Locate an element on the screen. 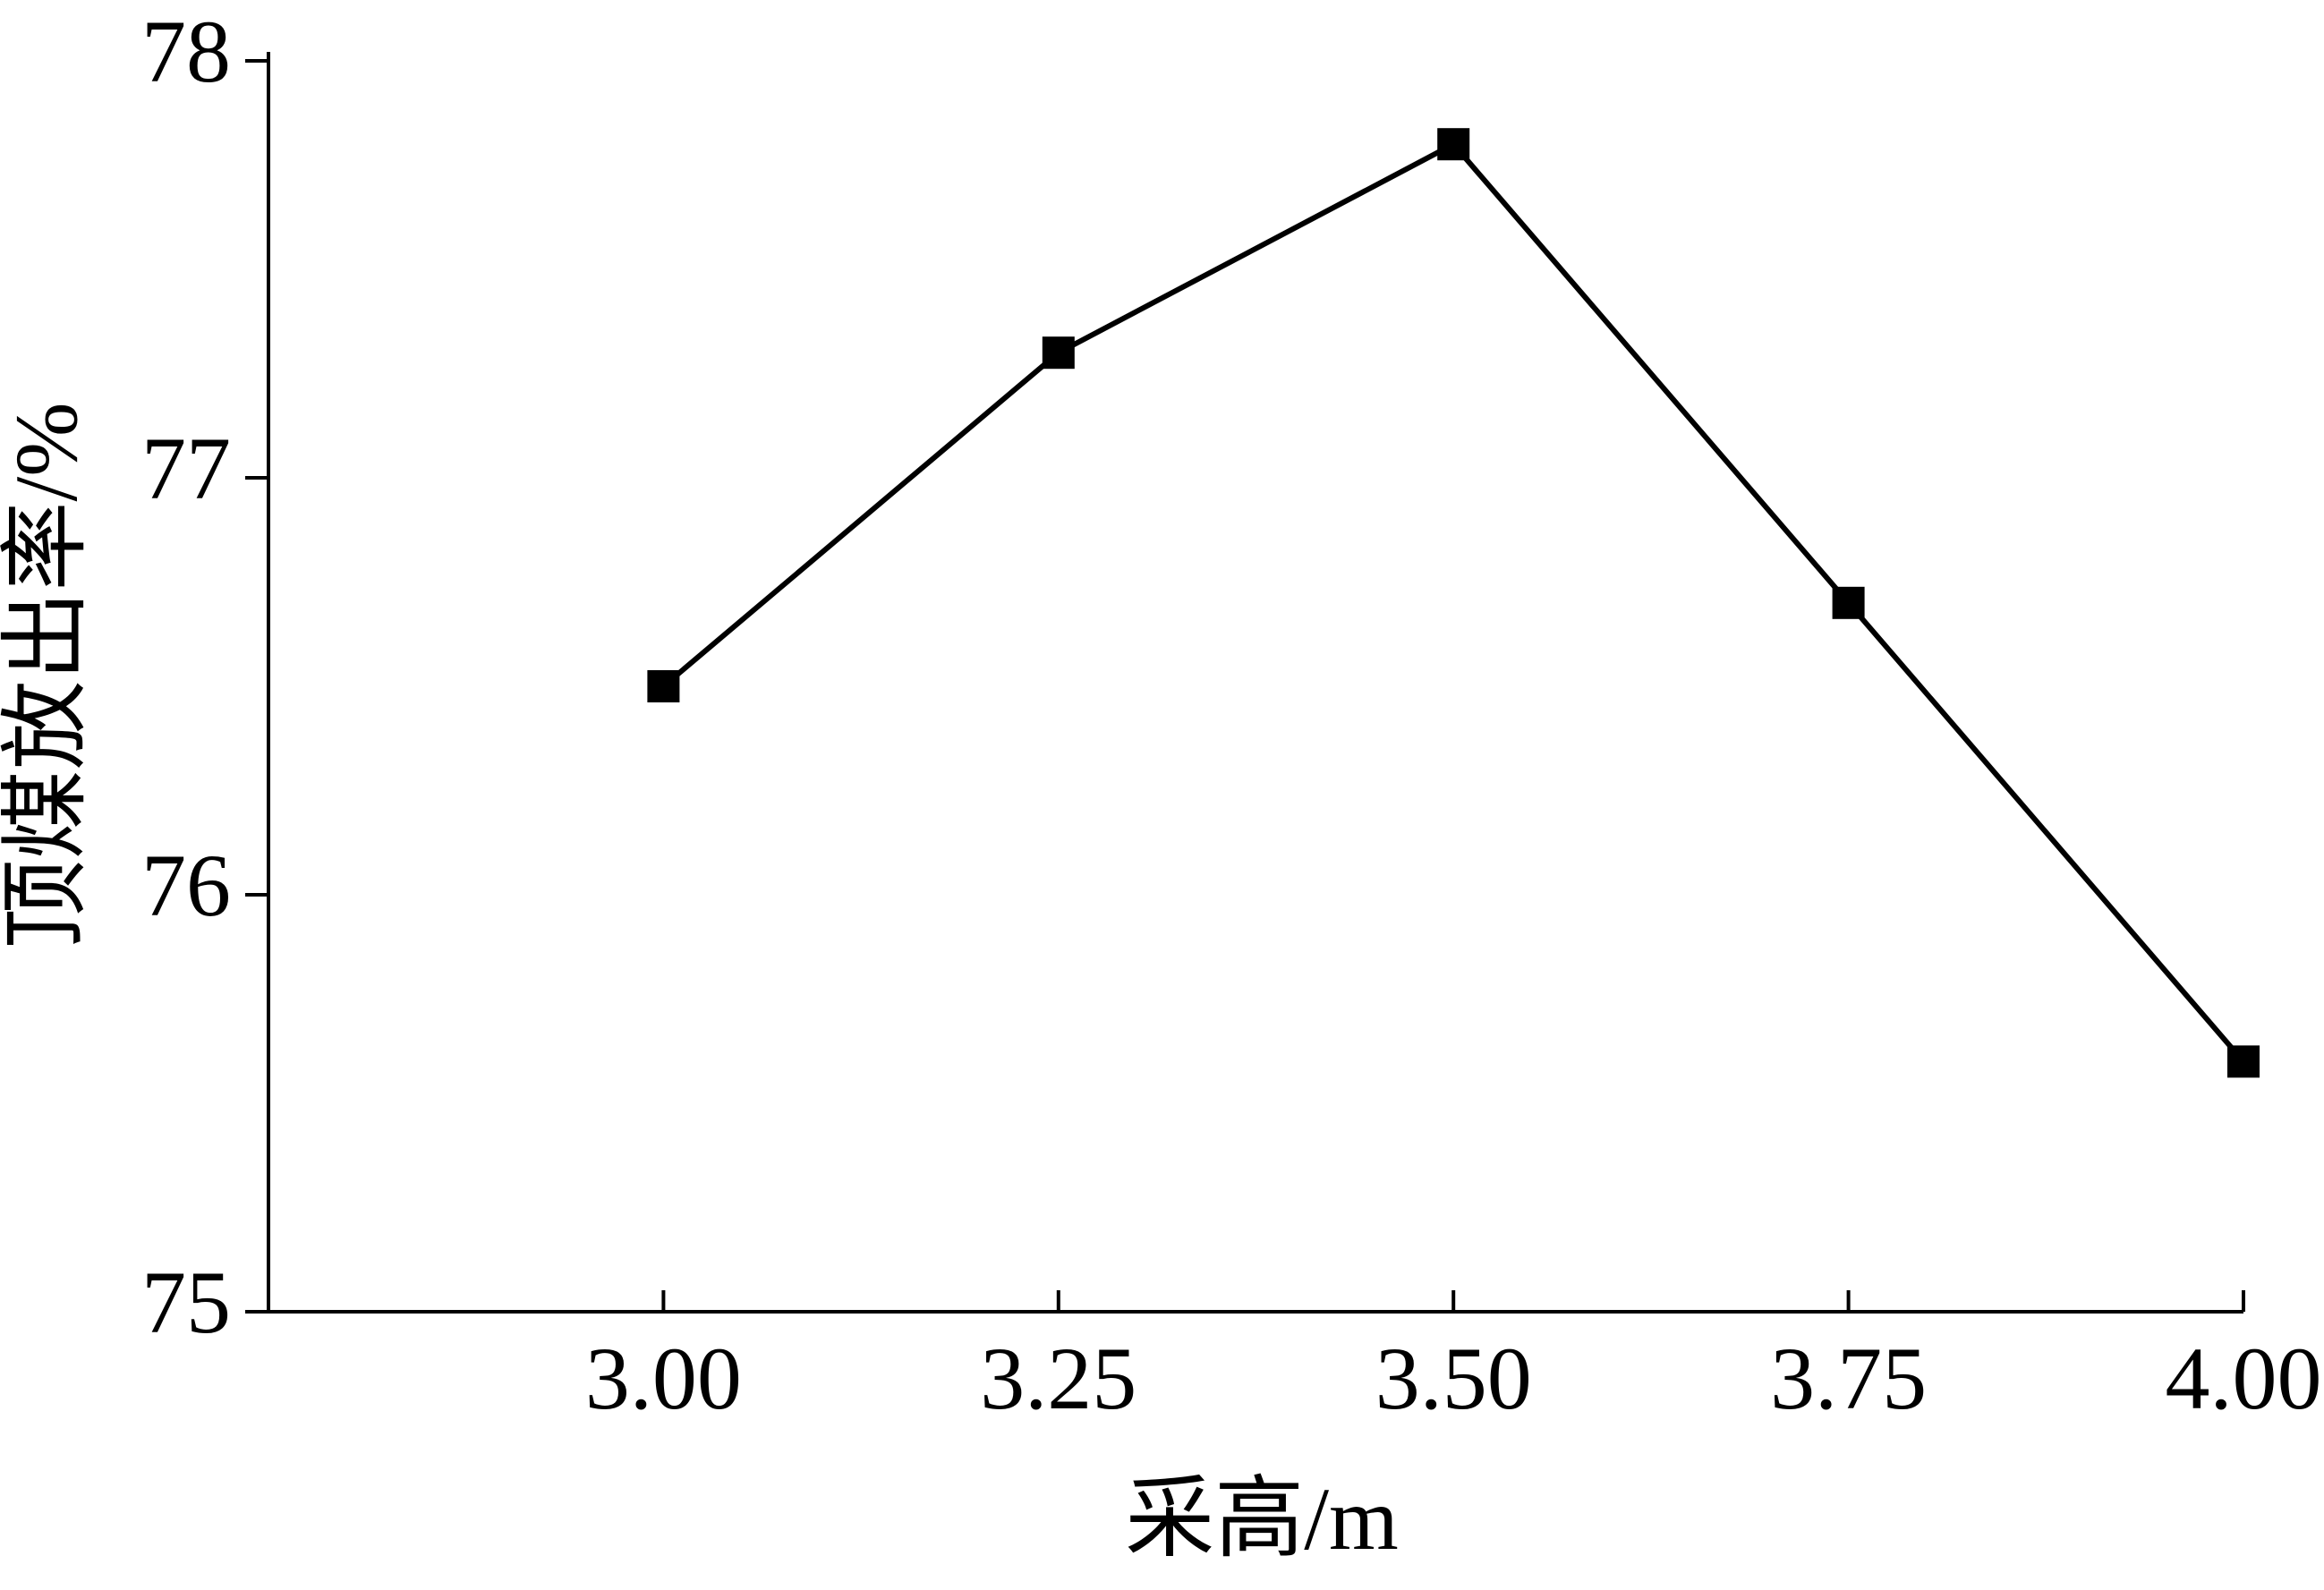 Image resolution: width=2324 pixels, height=1590 pixels. y-tick-label: 78 is located at coordinates (186, 52).